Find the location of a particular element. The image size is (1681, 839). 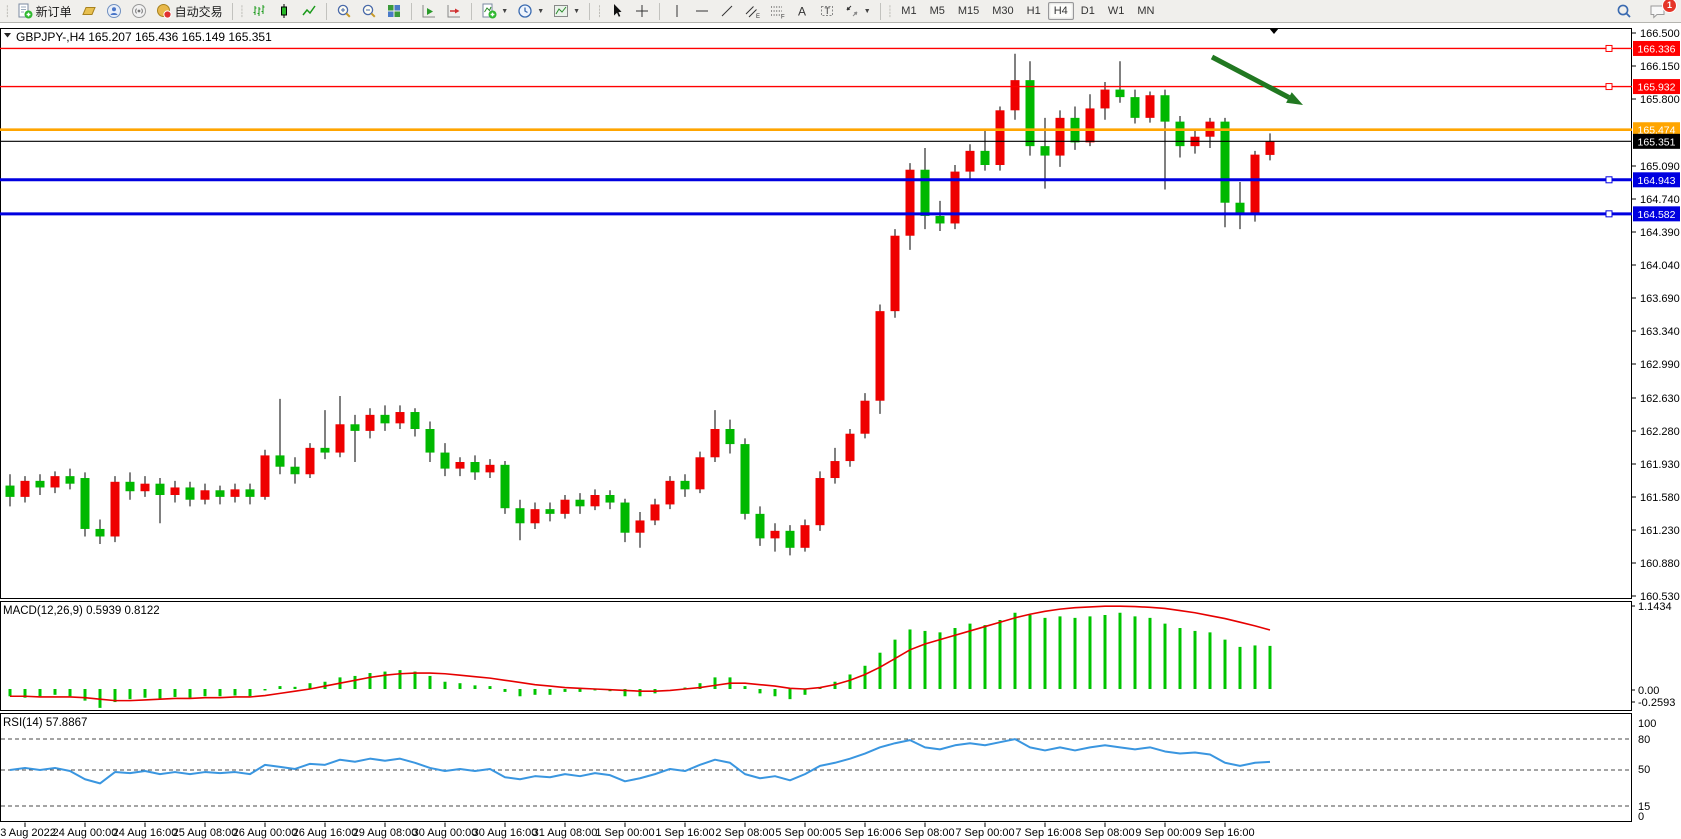

symbol-dropdown-icon is located at coordinates (7, 35).